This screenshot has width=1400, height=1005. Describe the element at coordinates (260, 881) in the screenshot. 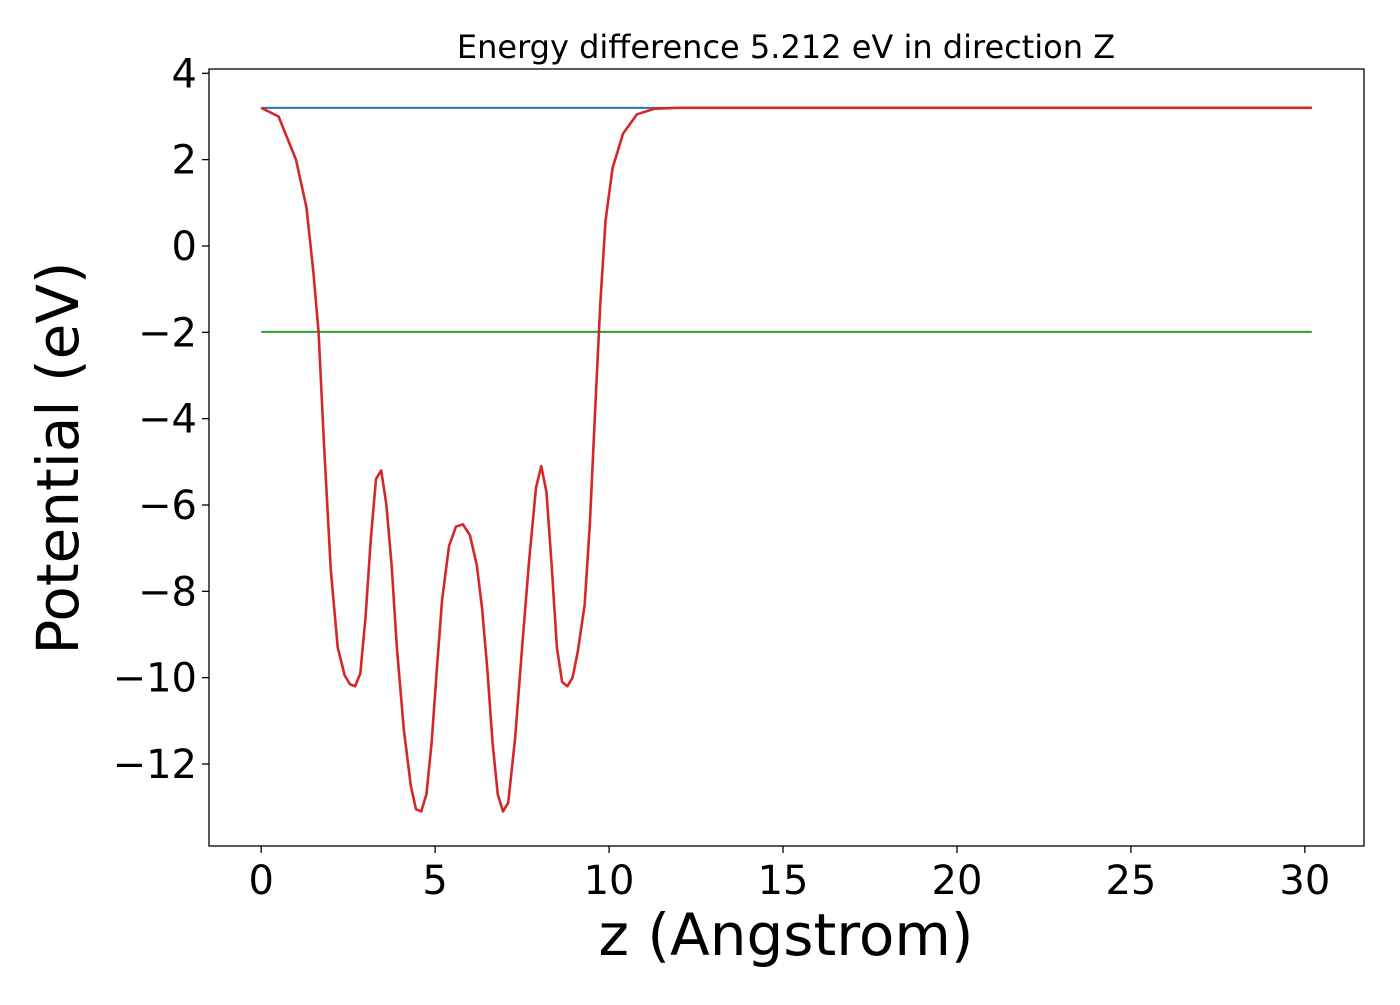

I see `x-tick-label: 0` at that location.